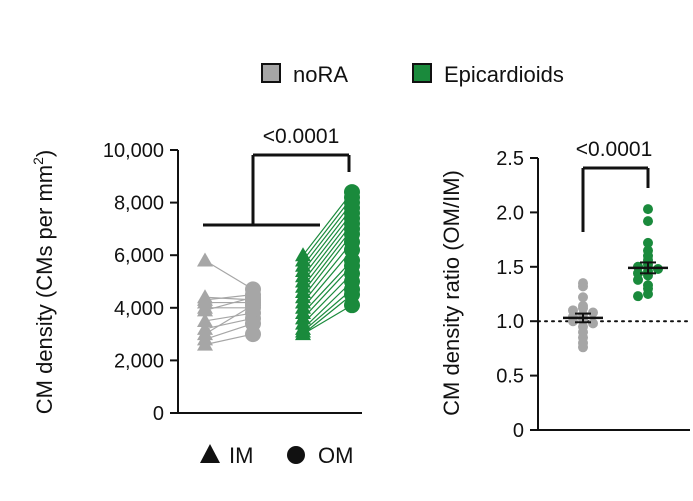 The height and width of the screenshot is (501, 693). Describe the element at coordinates (276, 455) in the screenshot. I see `shape-legend: IM OM` at that location.